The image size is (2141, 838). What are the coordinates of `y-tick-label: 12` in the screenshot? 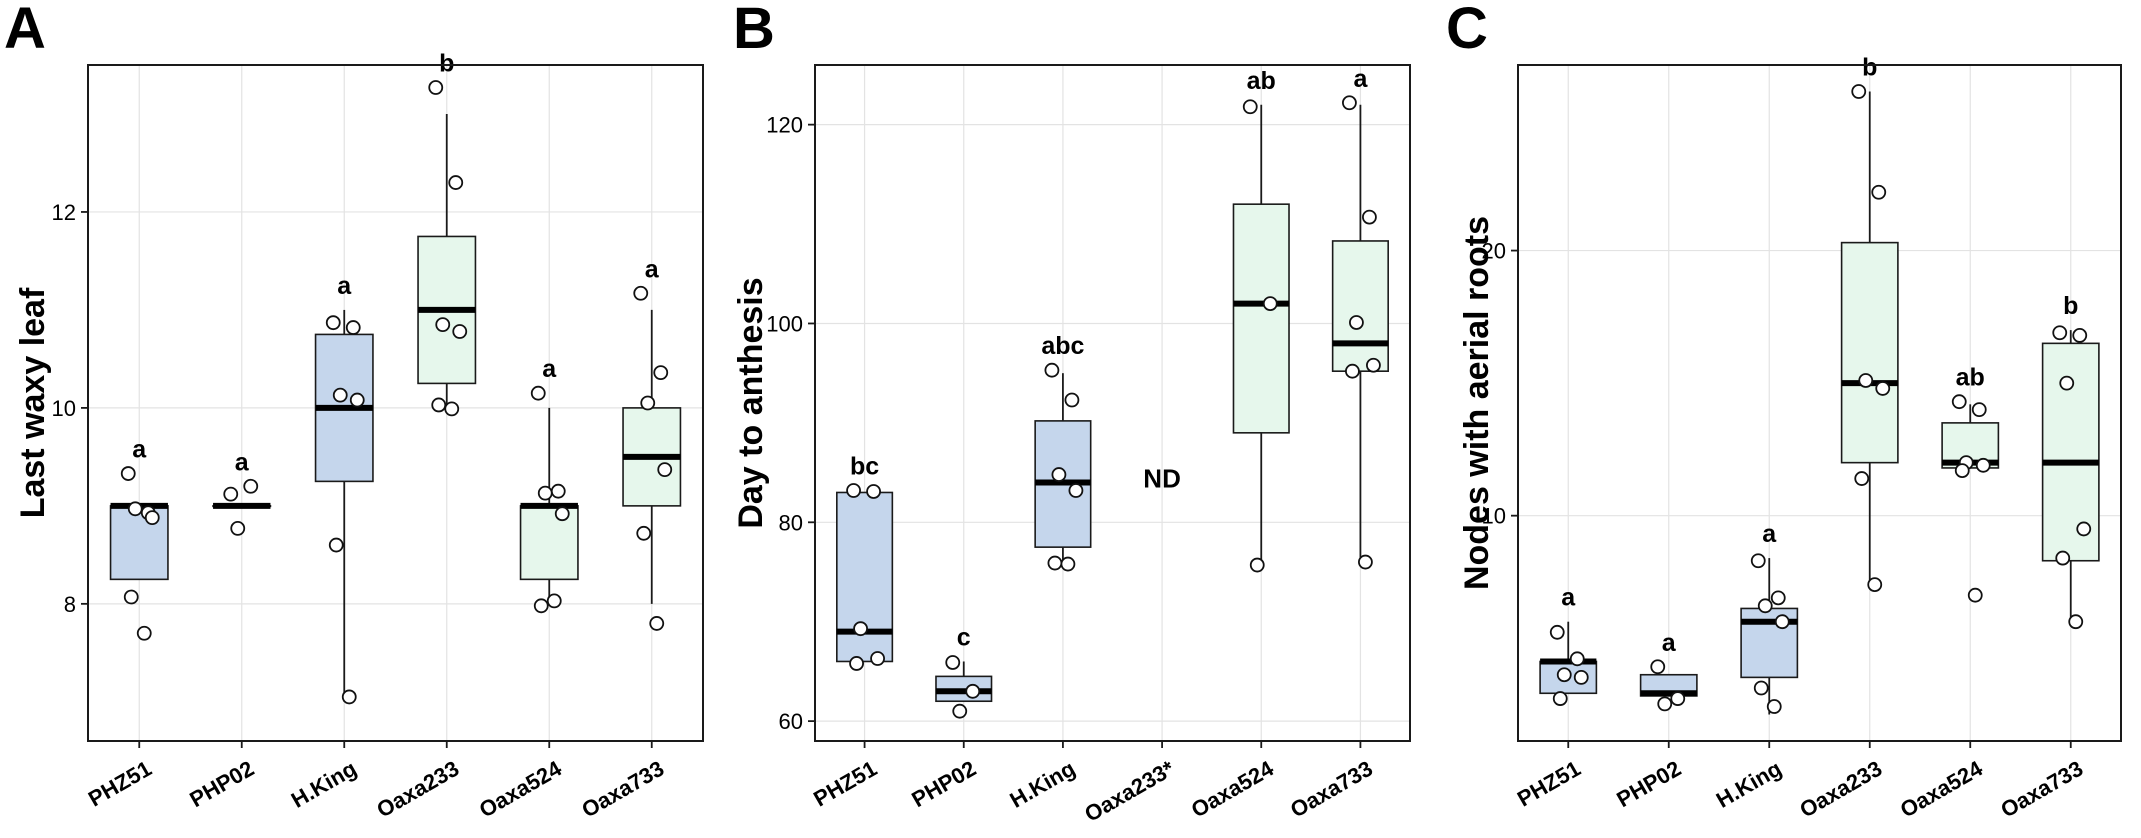 It's located at (64, 212).